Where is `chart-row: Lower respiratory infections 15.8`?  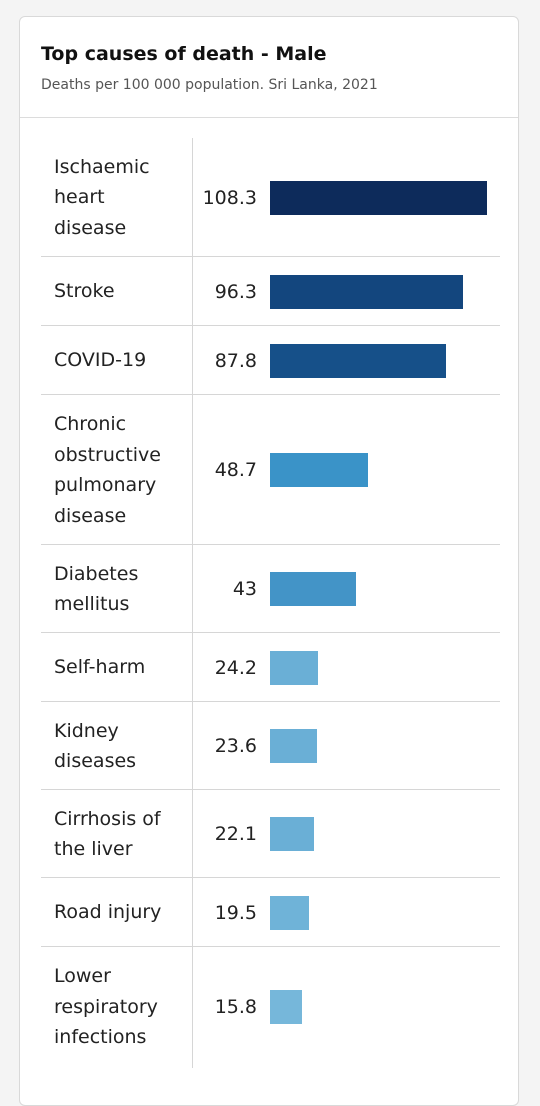
chart-row: Lower respiratory infections 15.8 is located at coordinates (270, 1007).